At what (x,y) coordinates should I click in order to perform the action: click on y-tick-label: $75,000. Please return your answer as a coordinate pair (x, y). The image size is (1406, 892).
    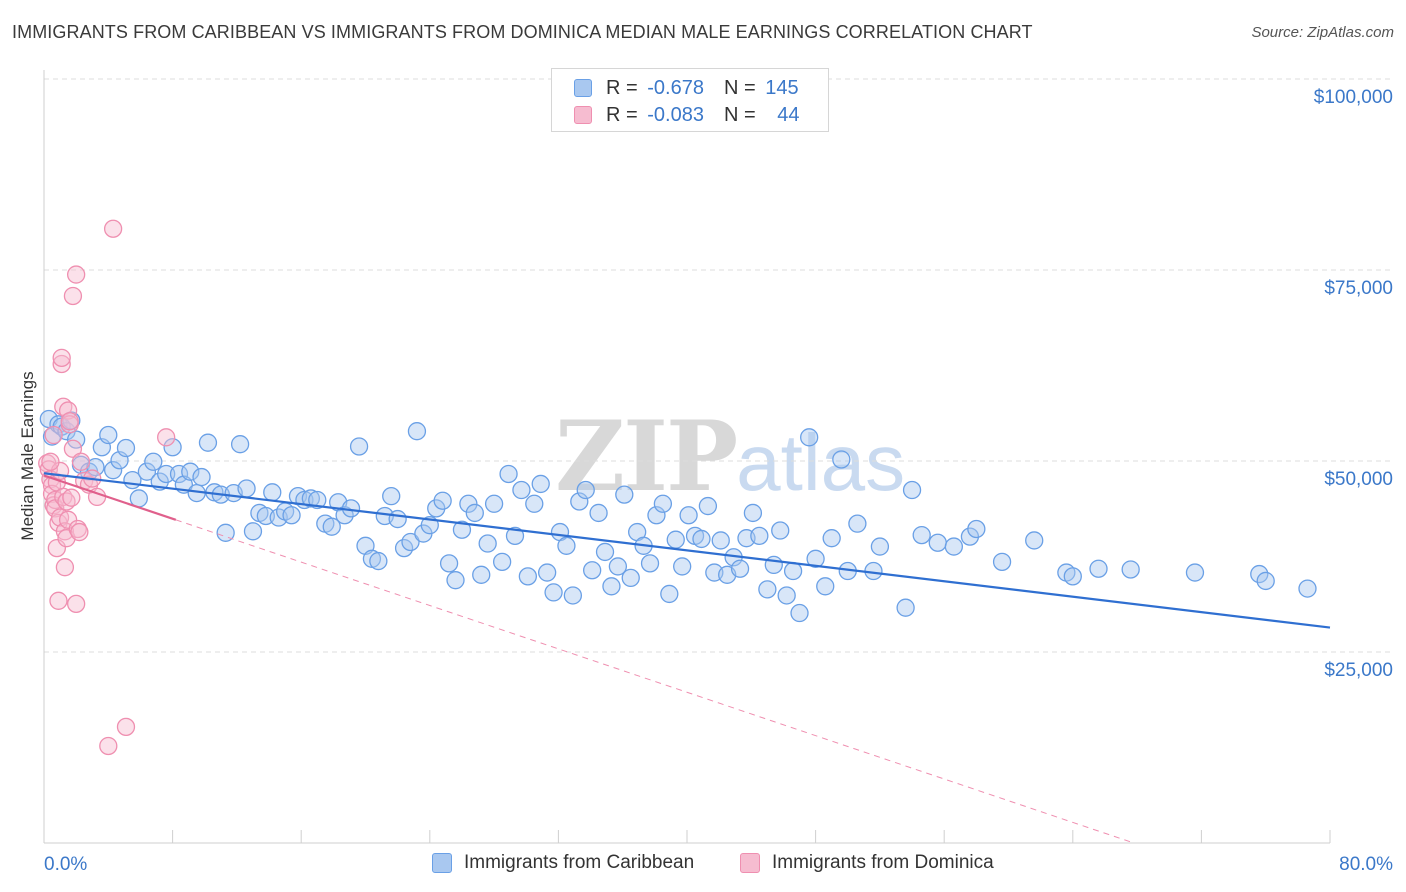
    Looking at the image, I should click on (1358, 288).